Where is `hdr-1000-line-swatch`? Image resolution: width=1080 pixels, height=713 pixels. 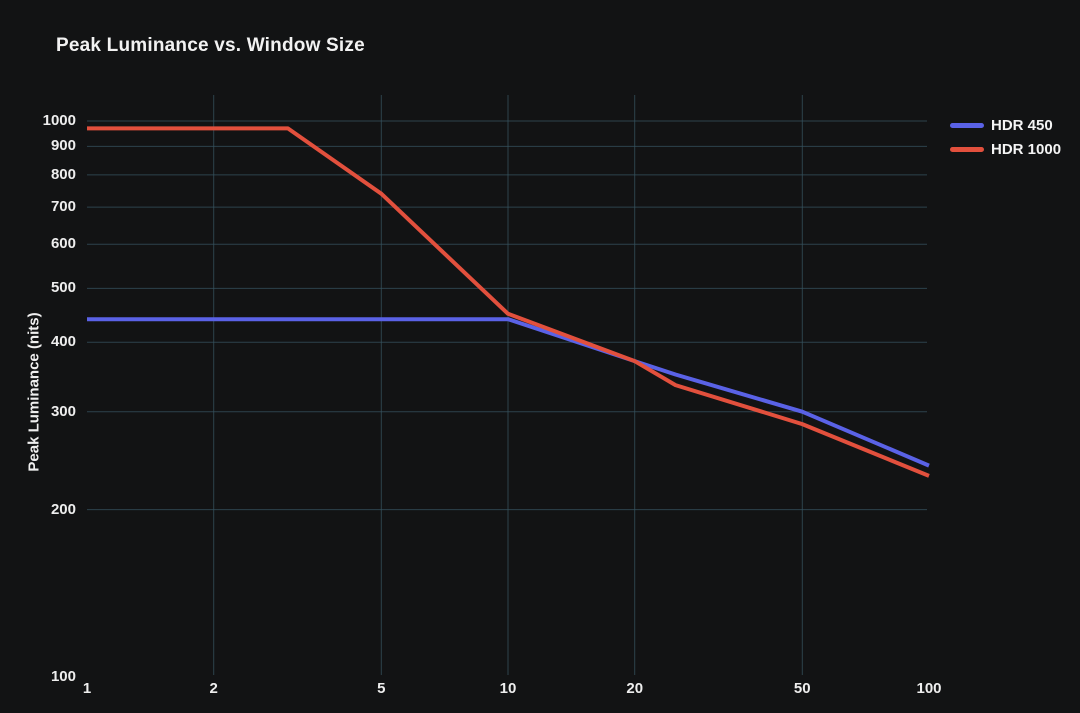
hdr-1000-line-swatch is located at coordinates (967, 149).